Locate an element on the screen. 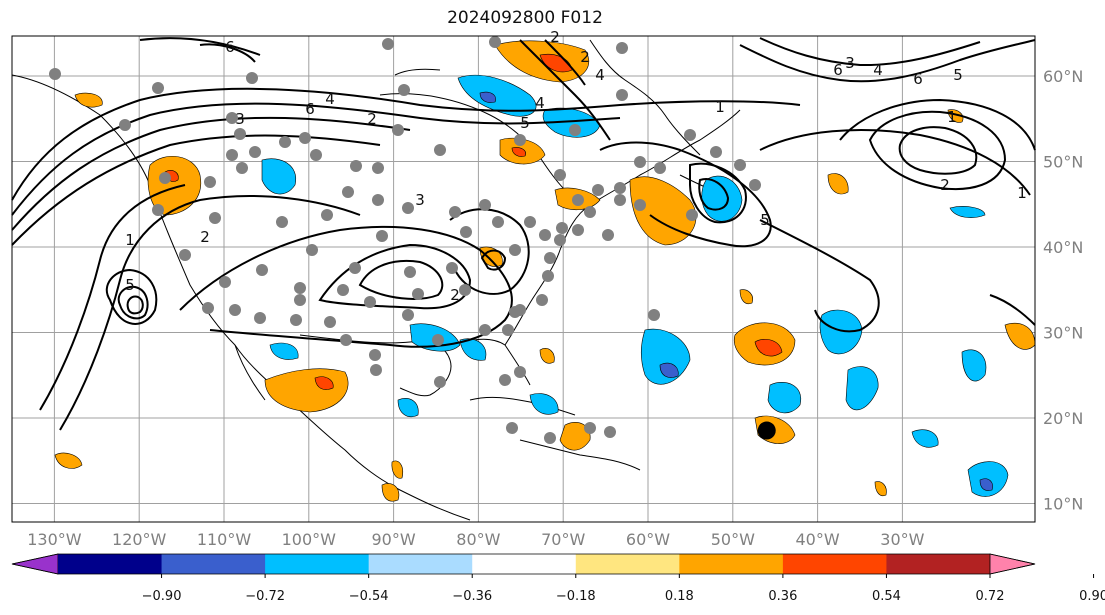 The image size is (1105, 615). colorbar-low-extend is located at coordinates (35, 564).